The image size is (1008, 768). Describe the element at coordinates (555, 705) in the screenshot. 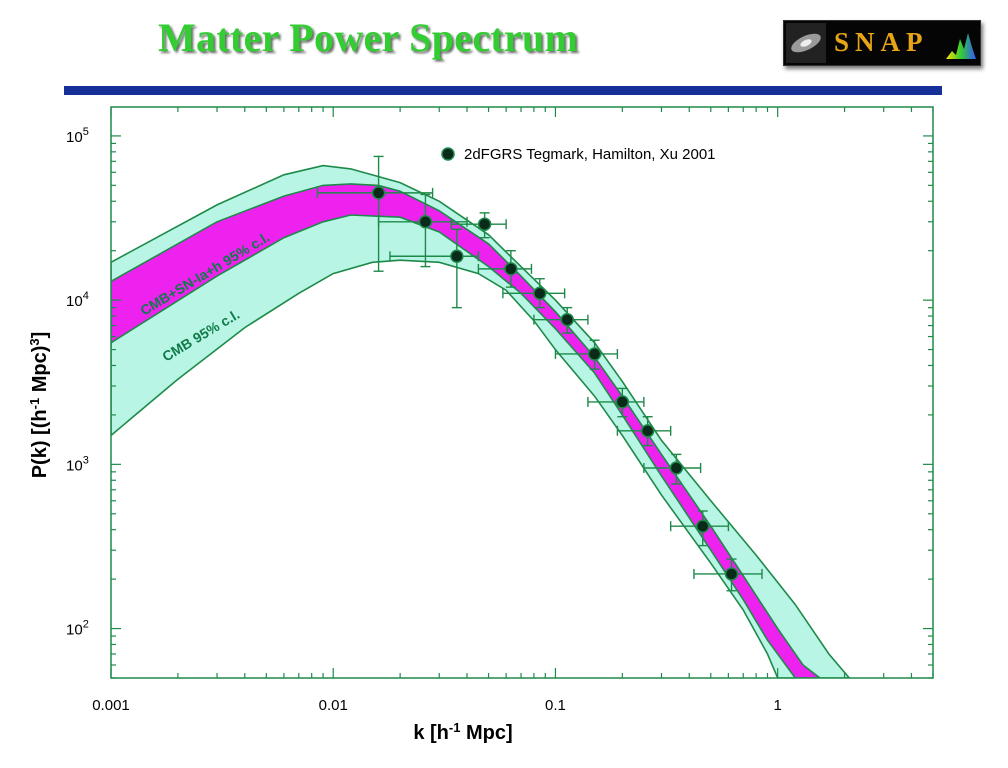

I see `x-tick-label: 0.1` at that location.